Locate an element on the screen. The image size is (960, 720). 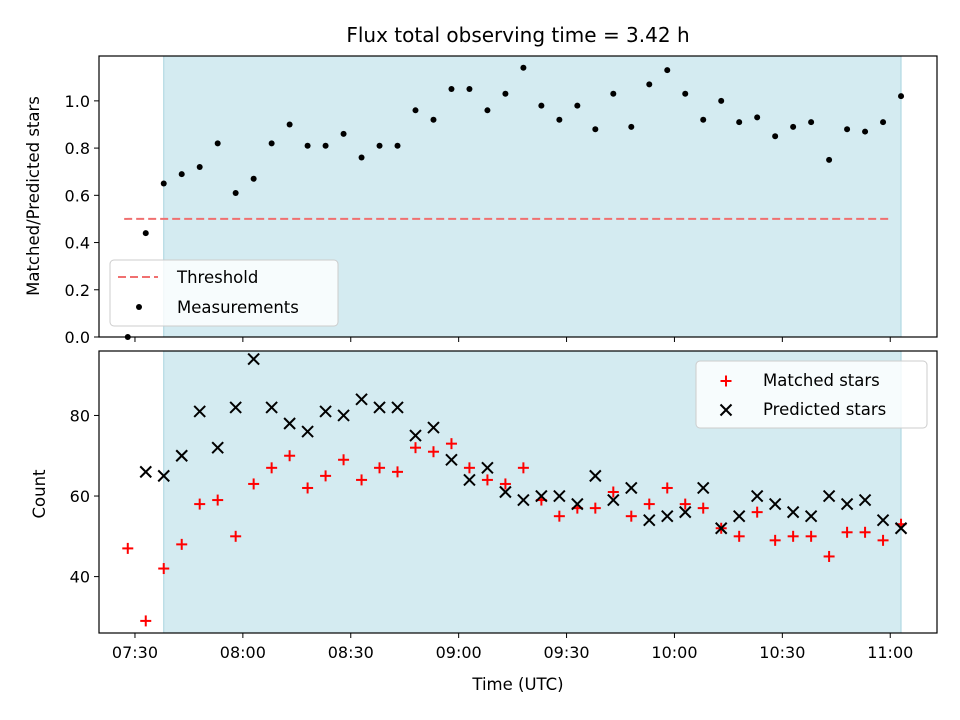
top-y-axis-label: Matched/Predicted stars is located at coordinates (33, 196).